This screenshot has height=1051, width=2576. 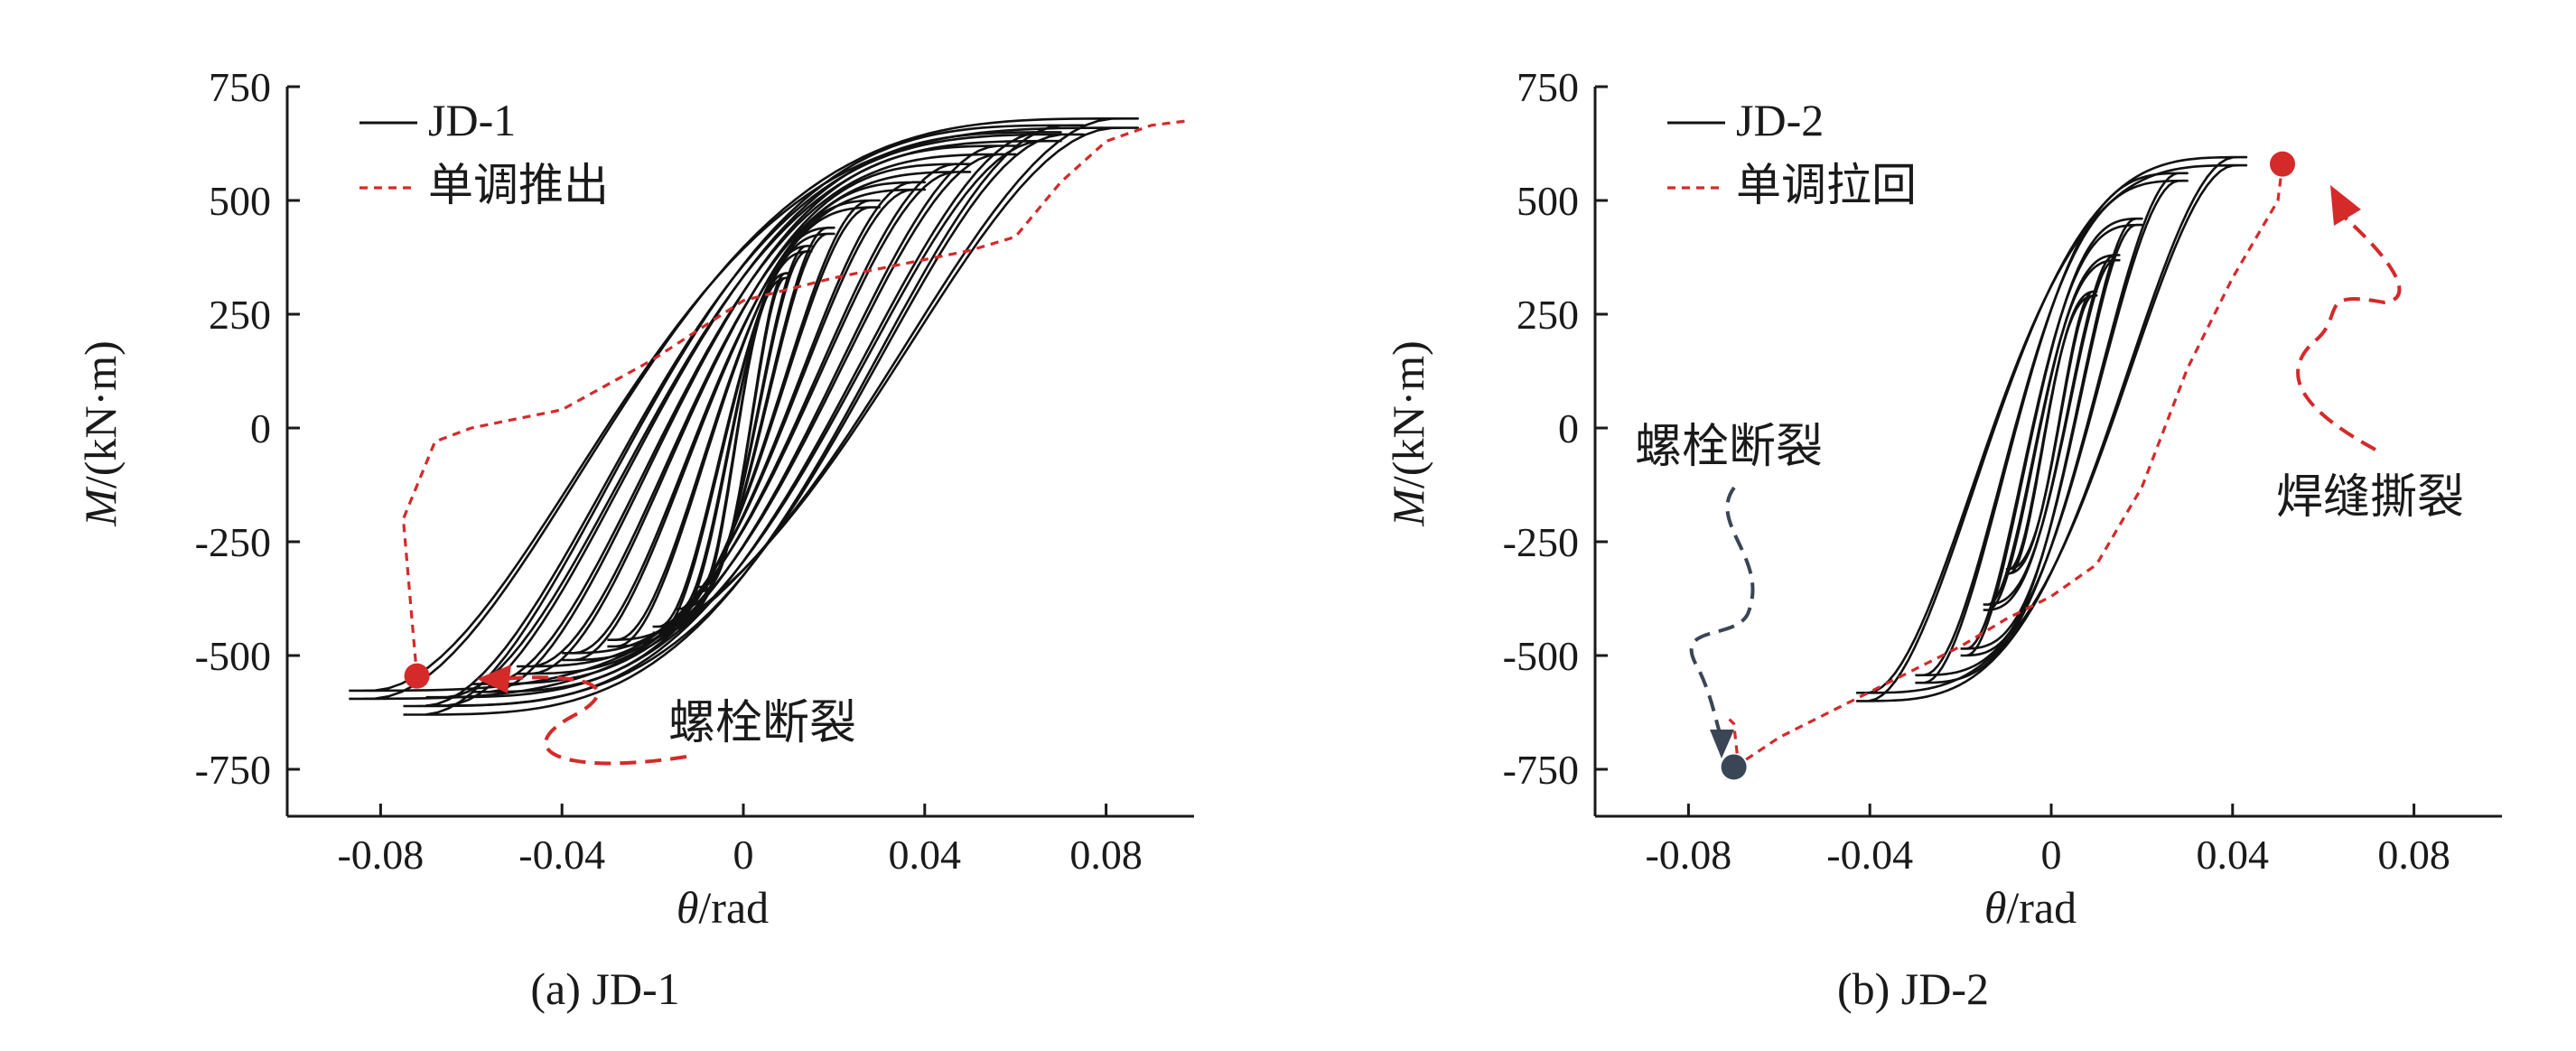 I want to click on legend-label-monotonic: 单调推出, so click(x=518, y=185).